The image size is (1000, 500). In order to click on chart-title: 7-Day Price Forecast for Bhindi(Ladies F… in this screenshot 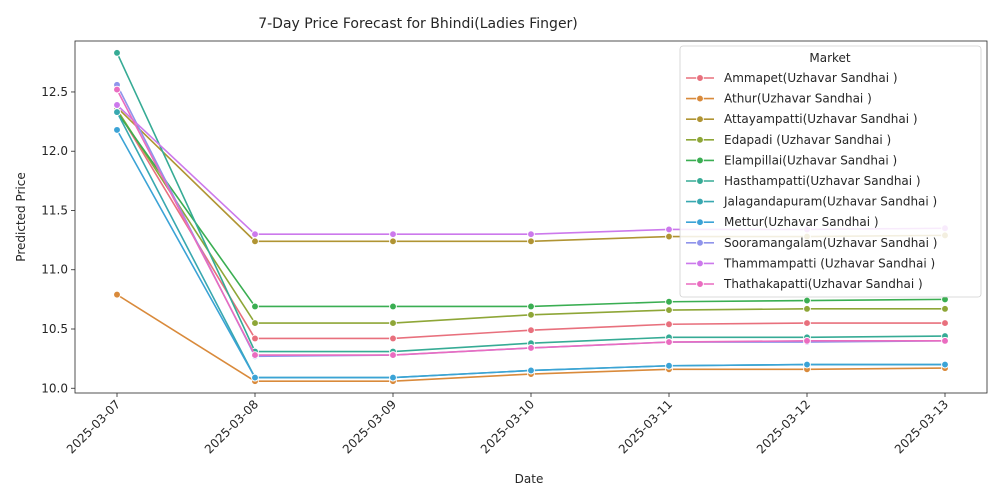, I will do `click(418, 24)`.